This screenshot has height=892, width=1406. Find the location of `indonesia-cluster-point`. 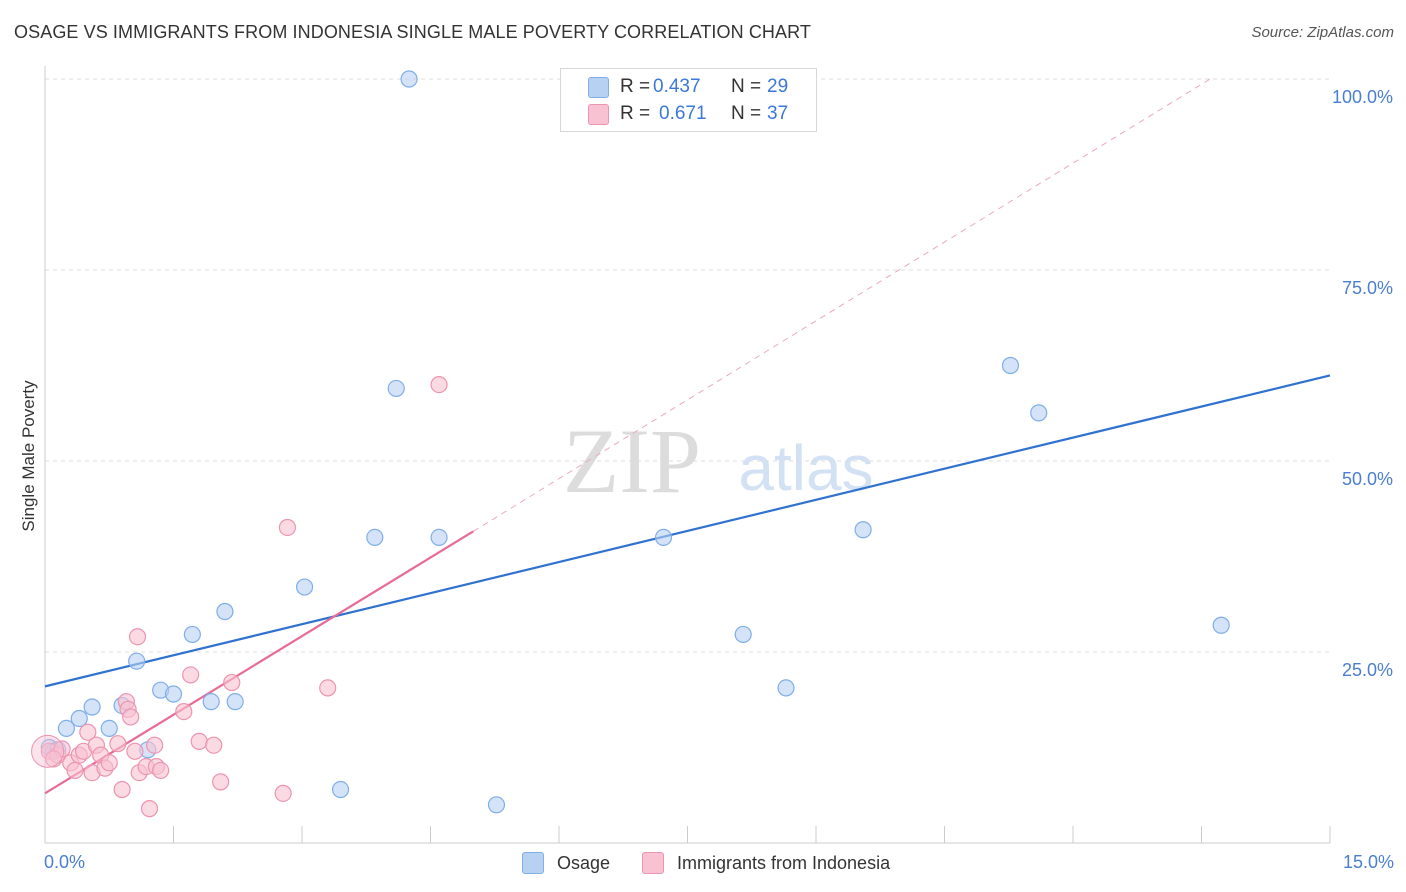

indonesia-cluster-point is located at coordinates (48, 751).